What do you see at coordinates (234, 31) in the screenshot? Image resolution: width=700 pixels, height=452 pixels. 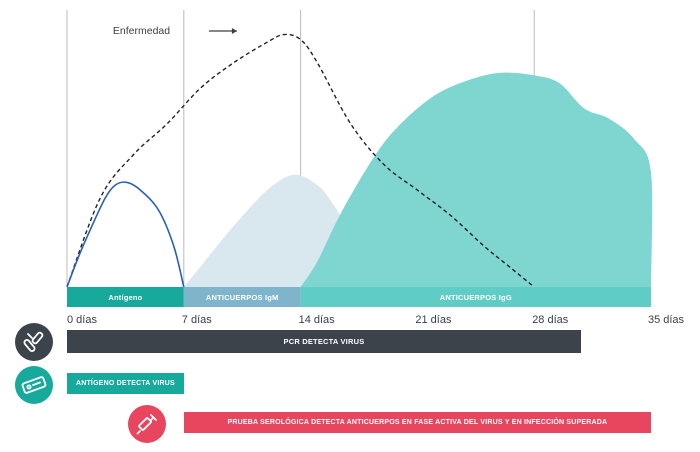 I see `annotation-arrow-head` at bounding box center [234, 31].